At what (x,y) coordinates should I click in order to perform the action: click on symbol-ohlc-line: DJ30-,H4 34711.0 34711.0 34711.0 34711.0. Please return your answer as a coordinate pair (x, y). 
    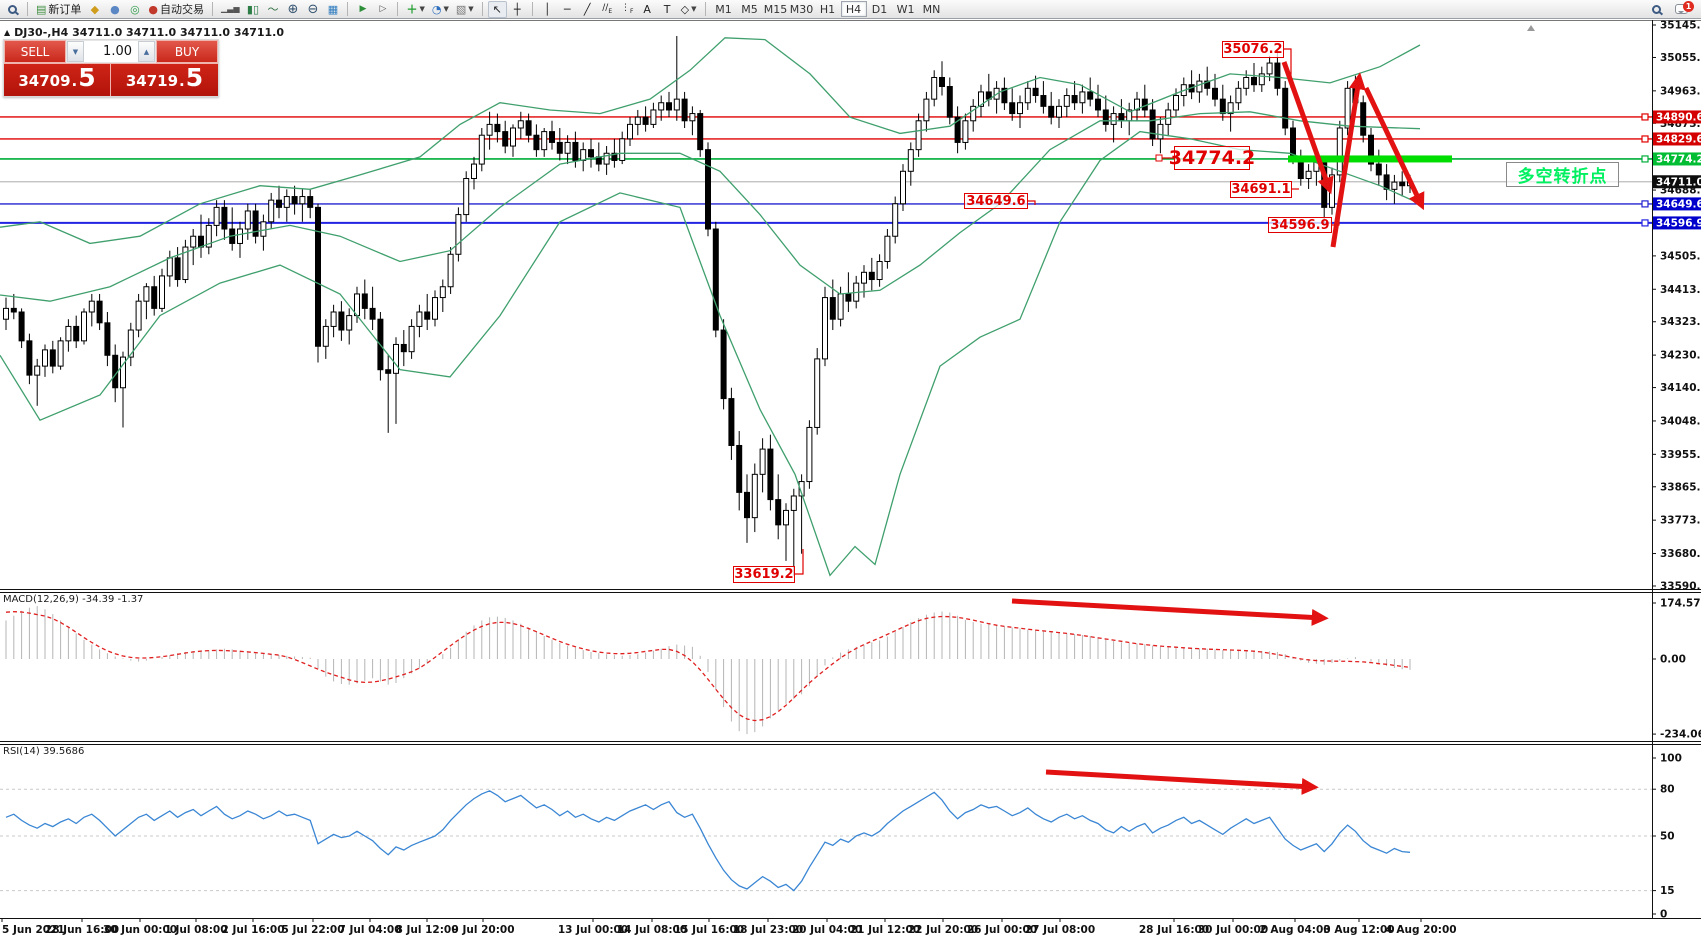
    Looking at the image, I should click on (149, 32).